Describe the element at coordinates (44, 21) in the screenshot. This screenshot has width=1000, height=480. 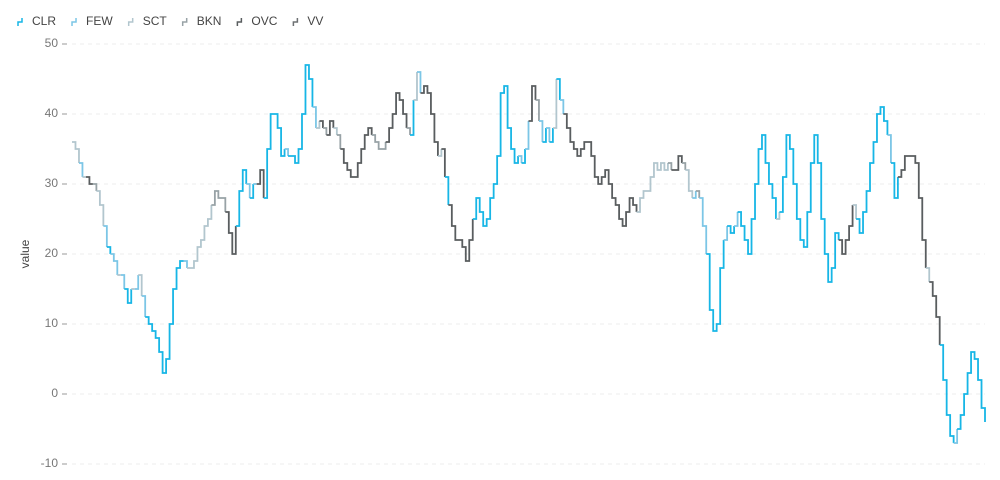
I see `legend-label: CLR` at that location.